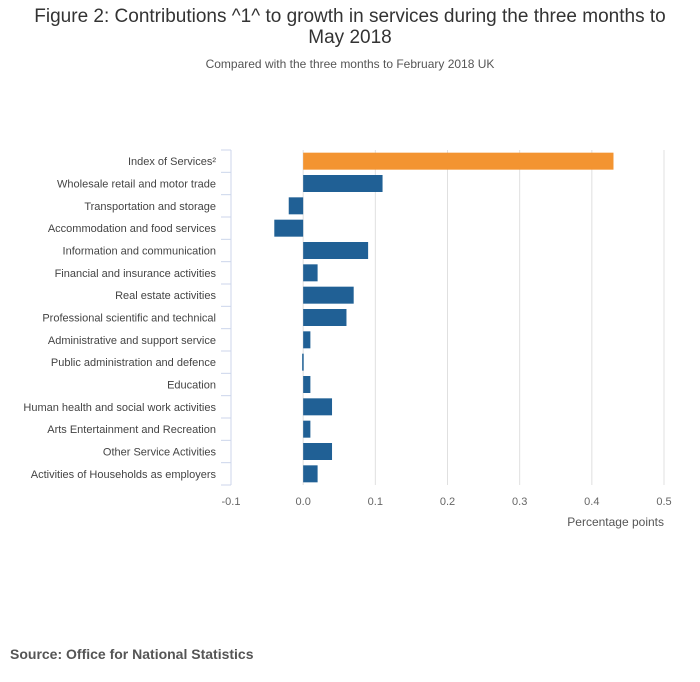 This screenshot has width=700, height=682. What do you see at coordinates (139, 252) in the screenshot?
I see `category-label: Information and communication` at bounding box center [139, 252].